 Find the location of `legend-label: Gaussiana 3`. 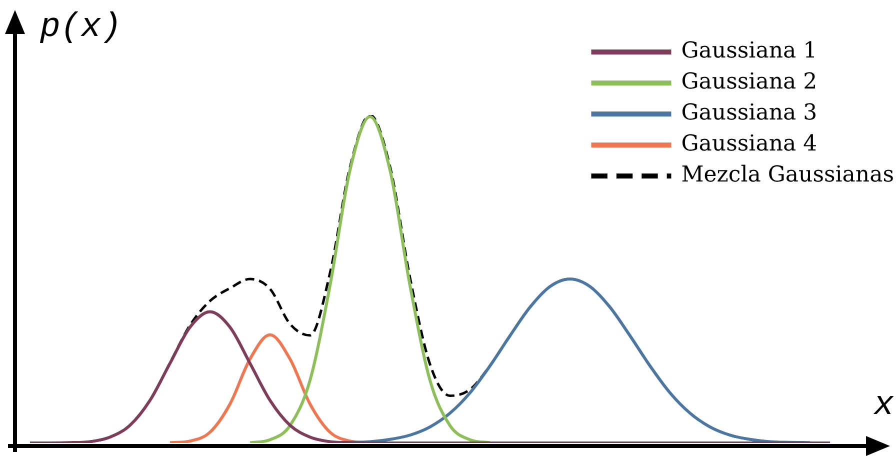

legend-label: Gaussiana 3 is located at coordinates (749, 113).